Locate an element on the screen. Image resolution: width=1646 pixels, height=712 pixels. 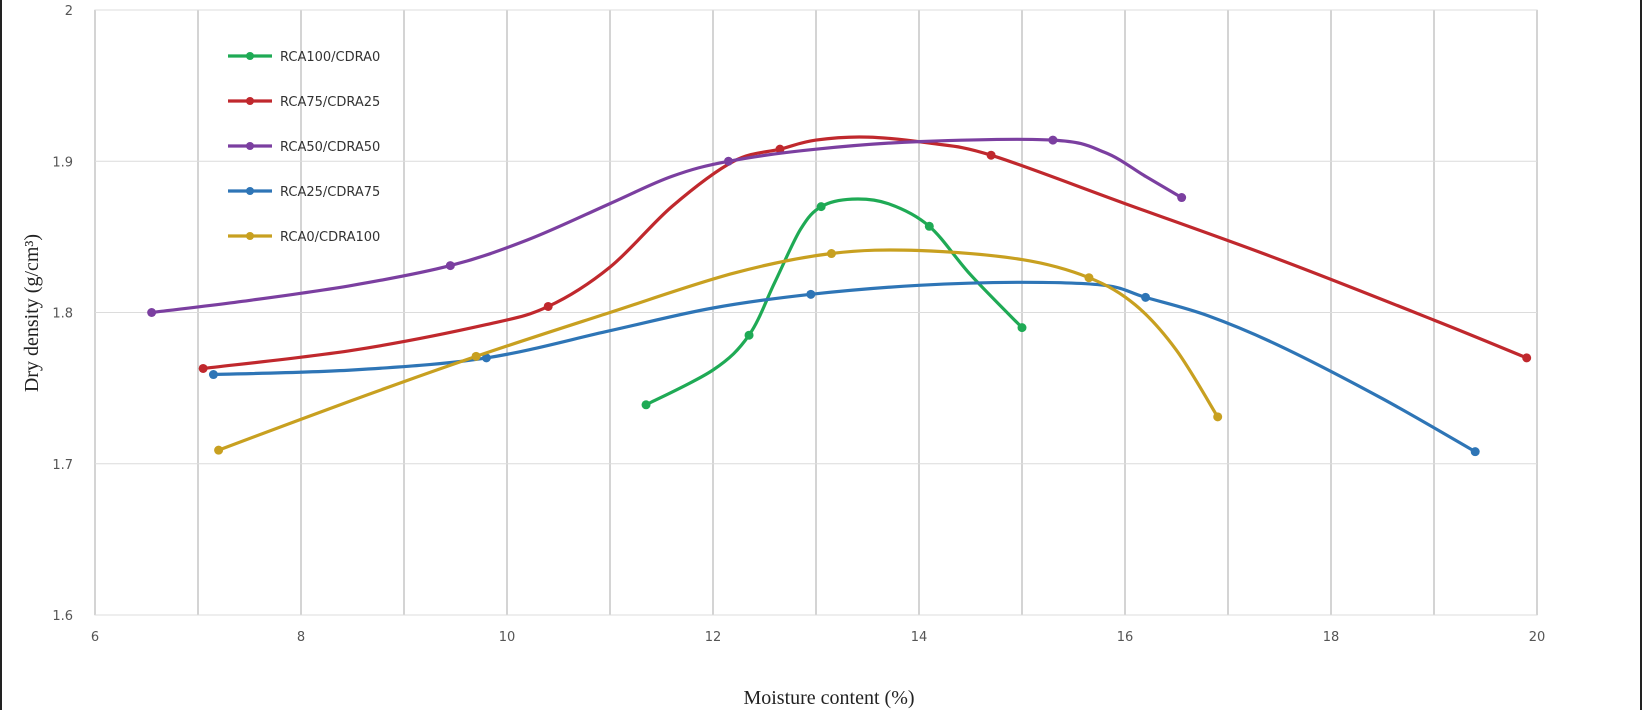
series-rca100-cdra0 is located at coordinates (834, 303).